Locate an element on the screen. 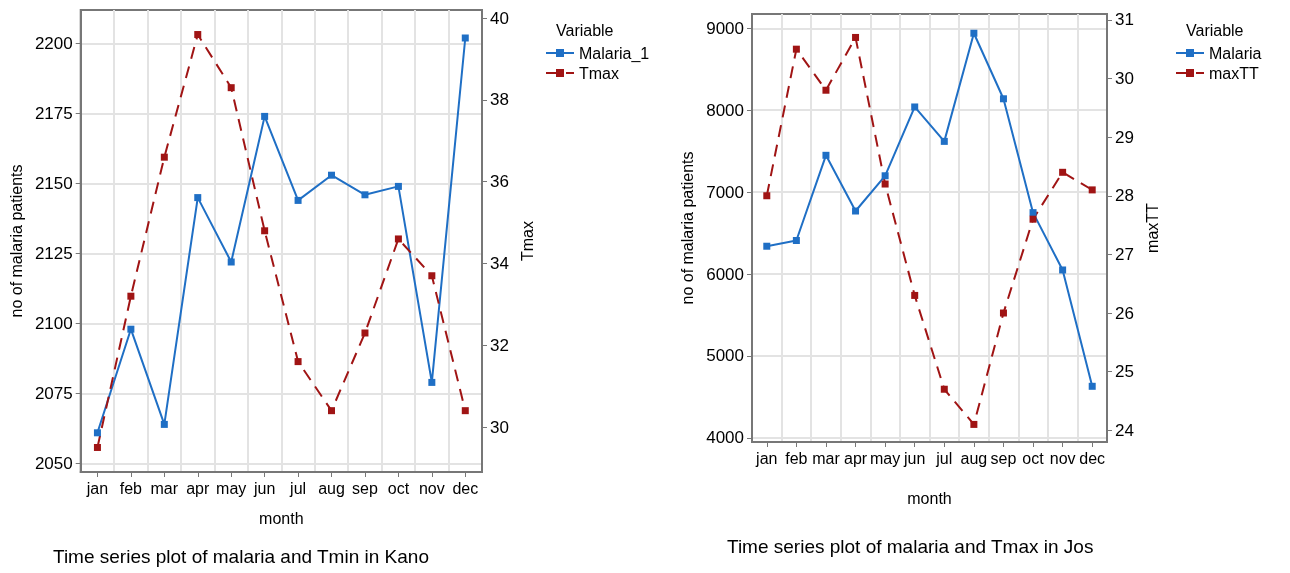 Image resolution: width=1290 pixels, height=573 pixels. y2-tick-label: 26 is located at coordinates (1124, 313).